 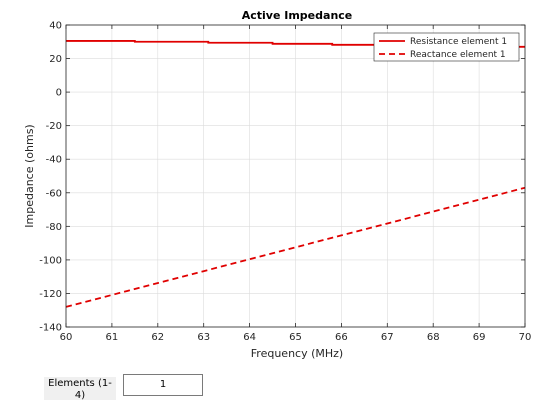 I want to click on y-axis-label: Impedance (ohms), so click(x=29, y=175).